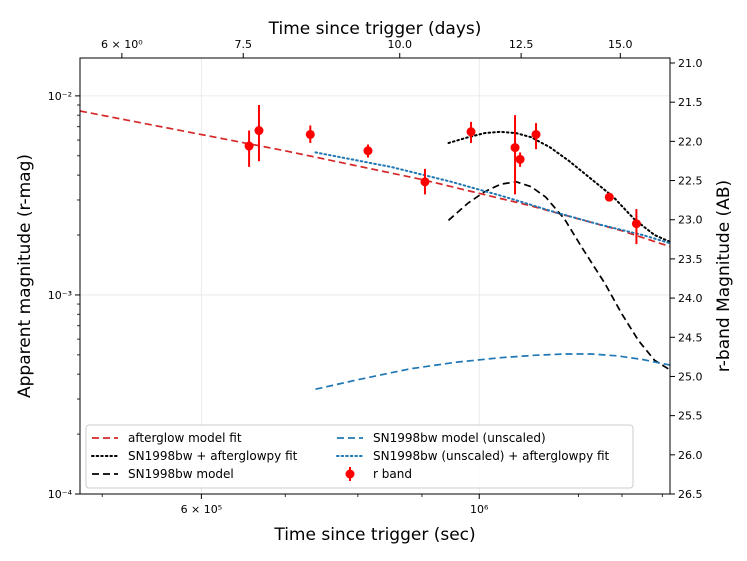 This screenshot has height=561, width=747. I want to click on top-x-axis-label: Time since trigger (days), so click(375, 29).